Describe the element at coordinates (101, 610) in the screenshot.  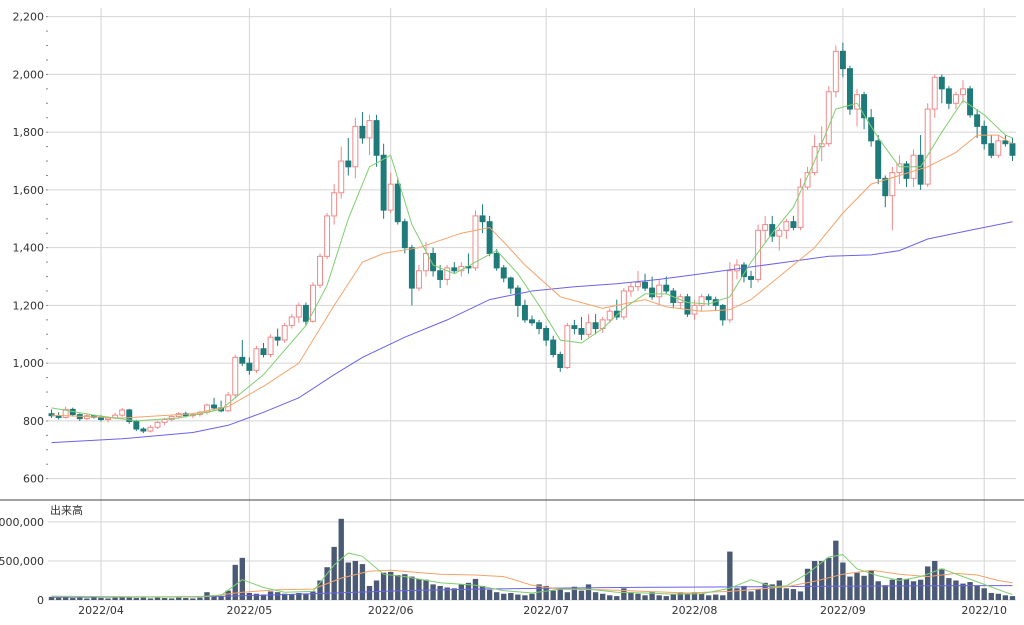
I see `x-tick-label: 2022/04` at that location.